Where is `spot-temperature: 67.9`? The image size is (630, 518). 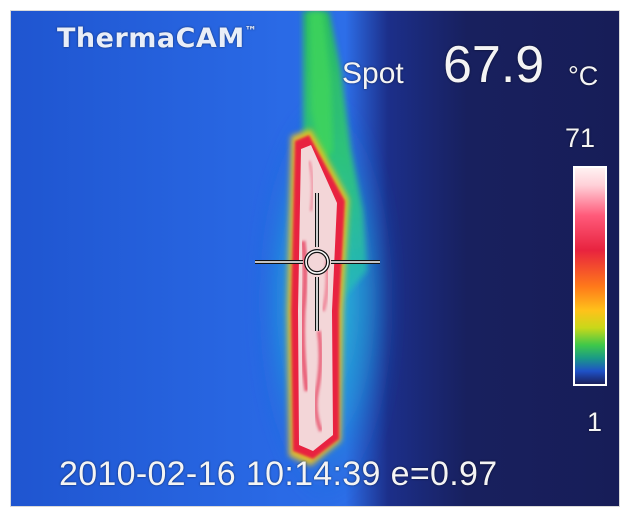
spot-temperature: 67.9 is located at coordinates (494, 65).